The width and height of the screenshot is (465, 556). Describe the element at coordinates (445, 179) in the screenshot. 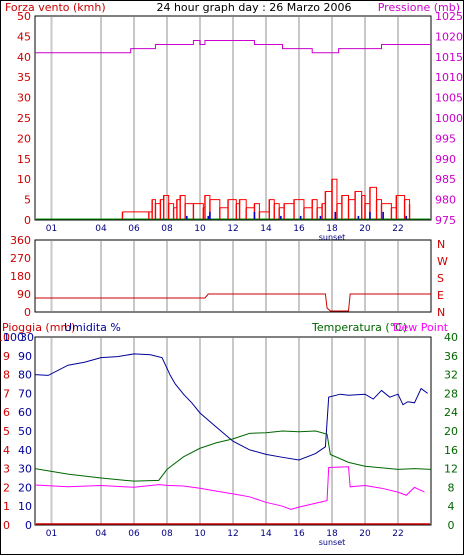

I see `pressure-y-tick-985: 985` at that location.